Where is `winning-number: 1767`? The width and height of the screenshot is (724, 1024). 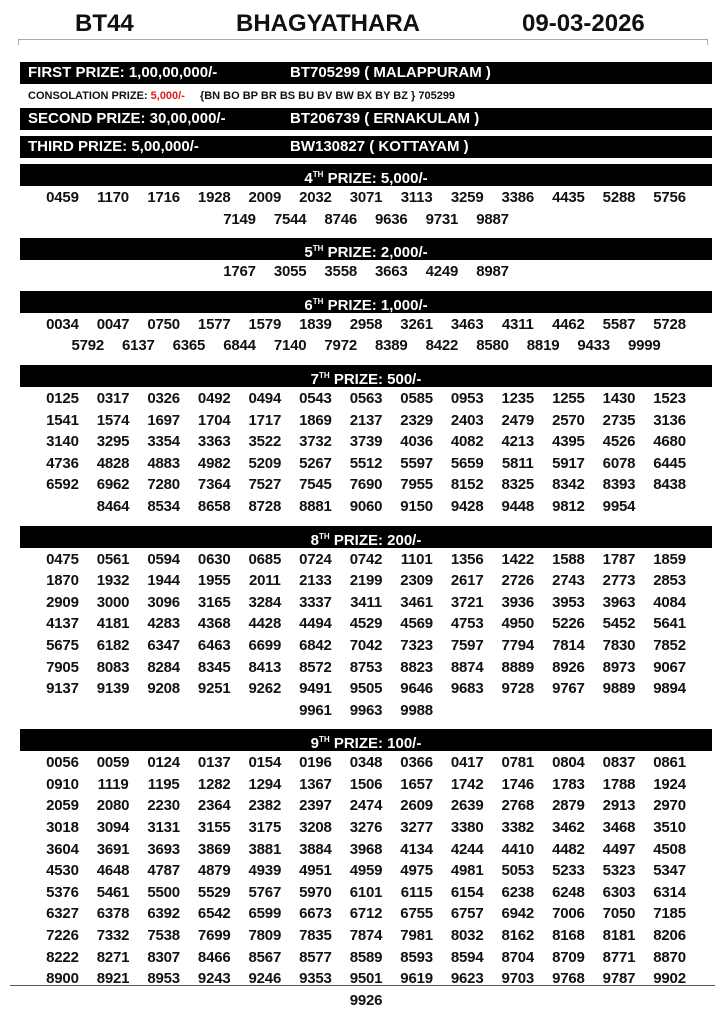
winning-number: 1767 is located at coordinates (239, 272).